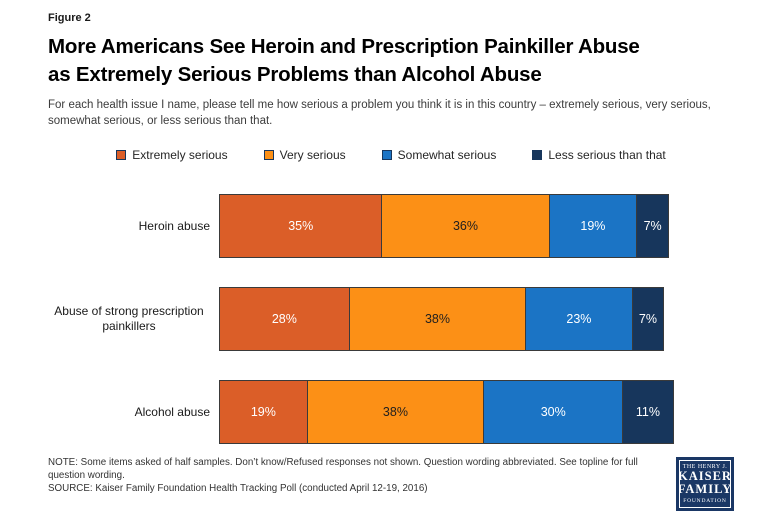 The image size is (770, 513). Describe the element at coordinates (386, 155) in the screenshot. I see `legend-swatch-somewhat-serious` at that location.